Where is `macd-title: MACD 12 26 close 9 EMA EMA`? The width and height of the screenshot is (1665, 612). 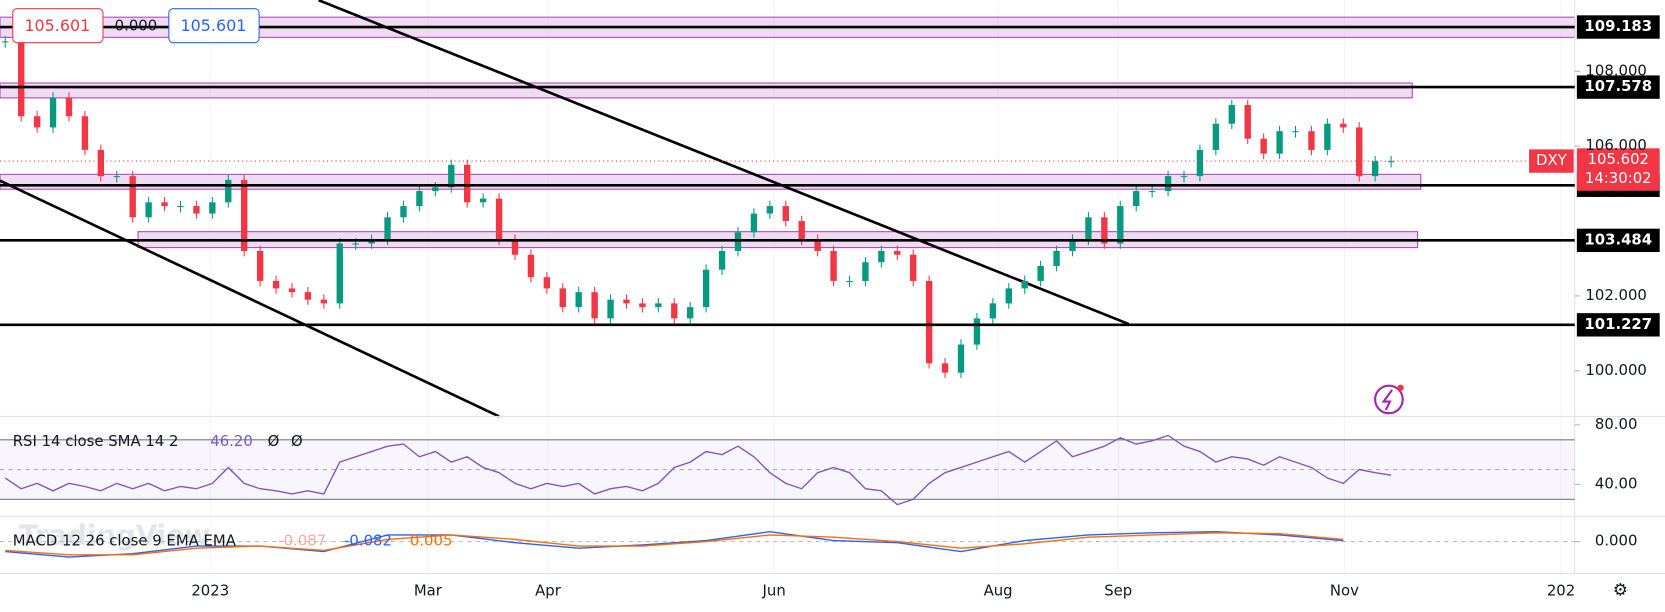 macd-title: MACD 12 26 close 9 EMA EMA is located at coordinates (125, 541).